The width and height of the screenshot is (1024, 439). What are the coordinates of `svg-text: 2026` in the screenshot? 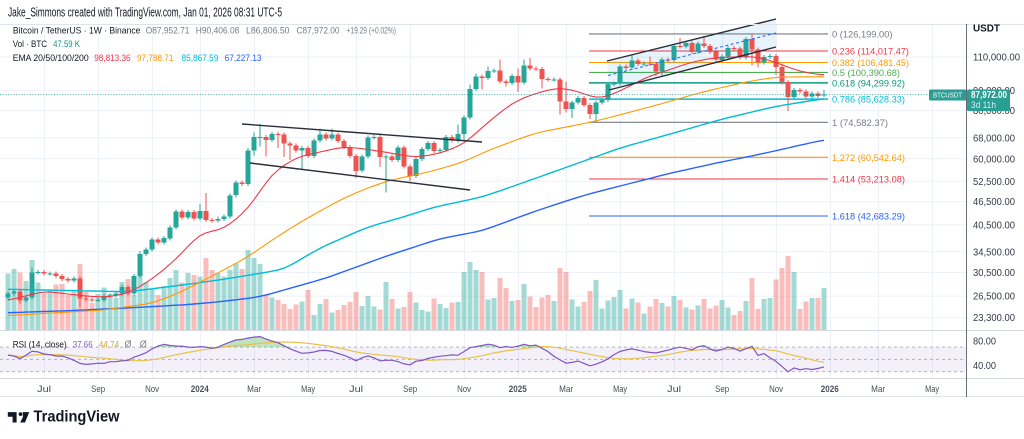 It's located at (830, 389).